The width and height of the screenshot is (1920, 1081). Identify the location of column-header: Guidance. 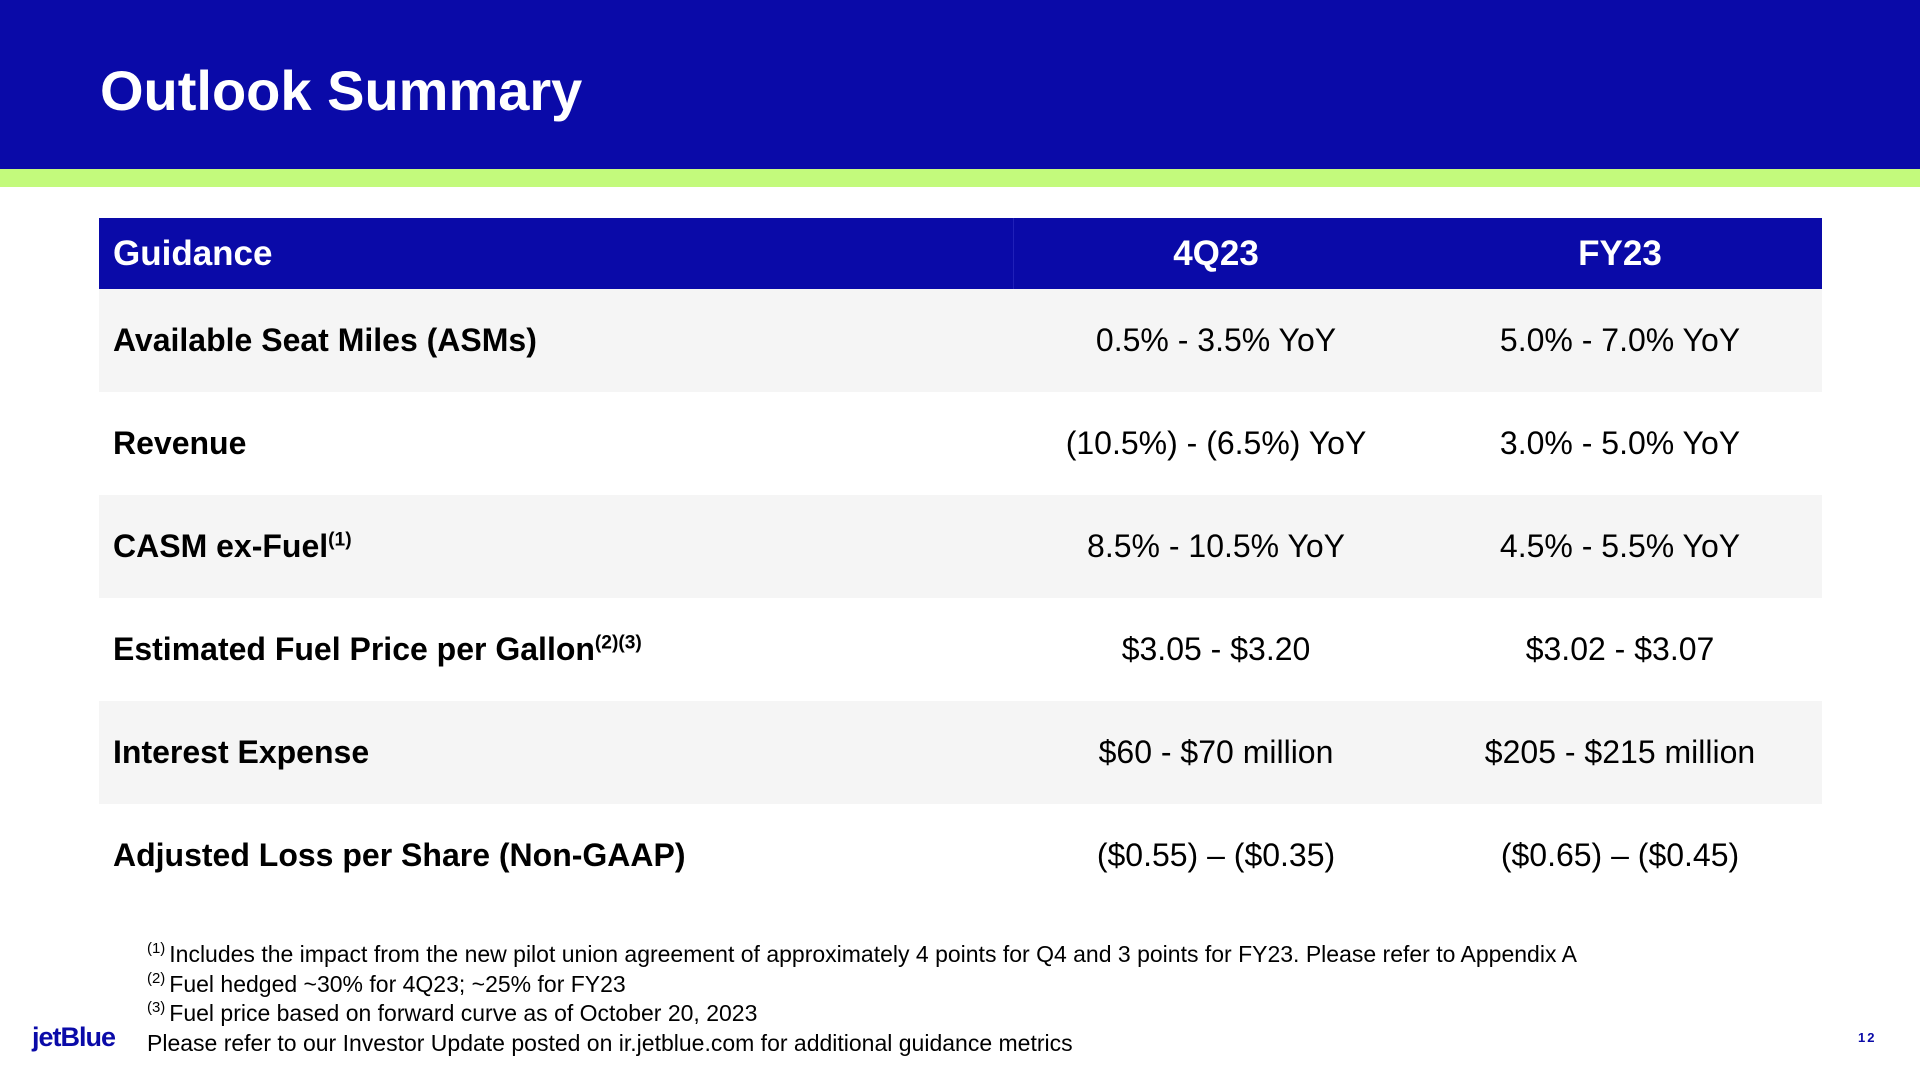
(556, 253).